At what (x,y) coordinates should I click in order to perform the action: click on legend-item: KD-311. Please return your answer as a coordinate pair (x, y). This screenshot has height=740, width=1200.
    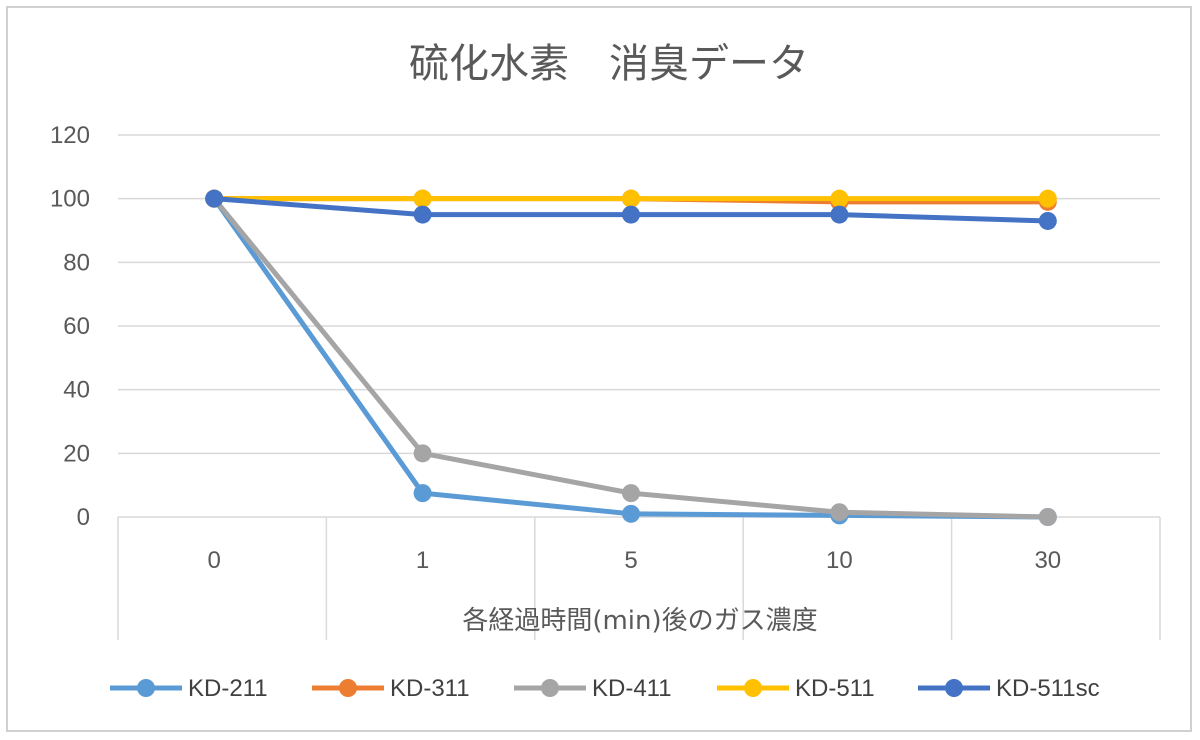
    Looking at the image, I should click on (391, 688).